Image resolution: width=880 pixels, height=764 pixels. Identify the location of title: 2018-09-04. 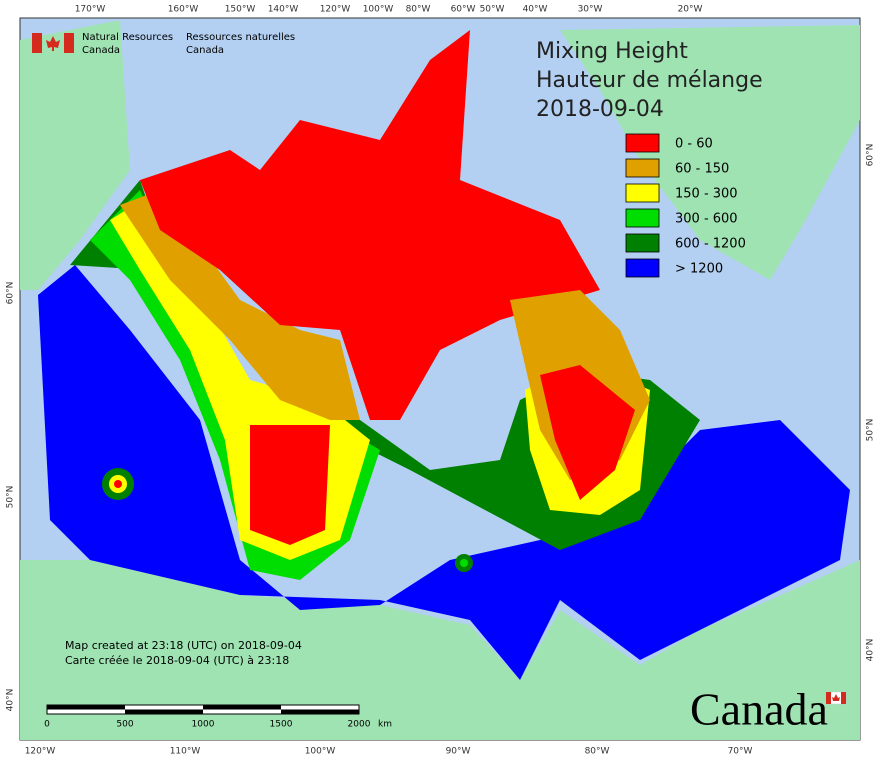
(600, 109).